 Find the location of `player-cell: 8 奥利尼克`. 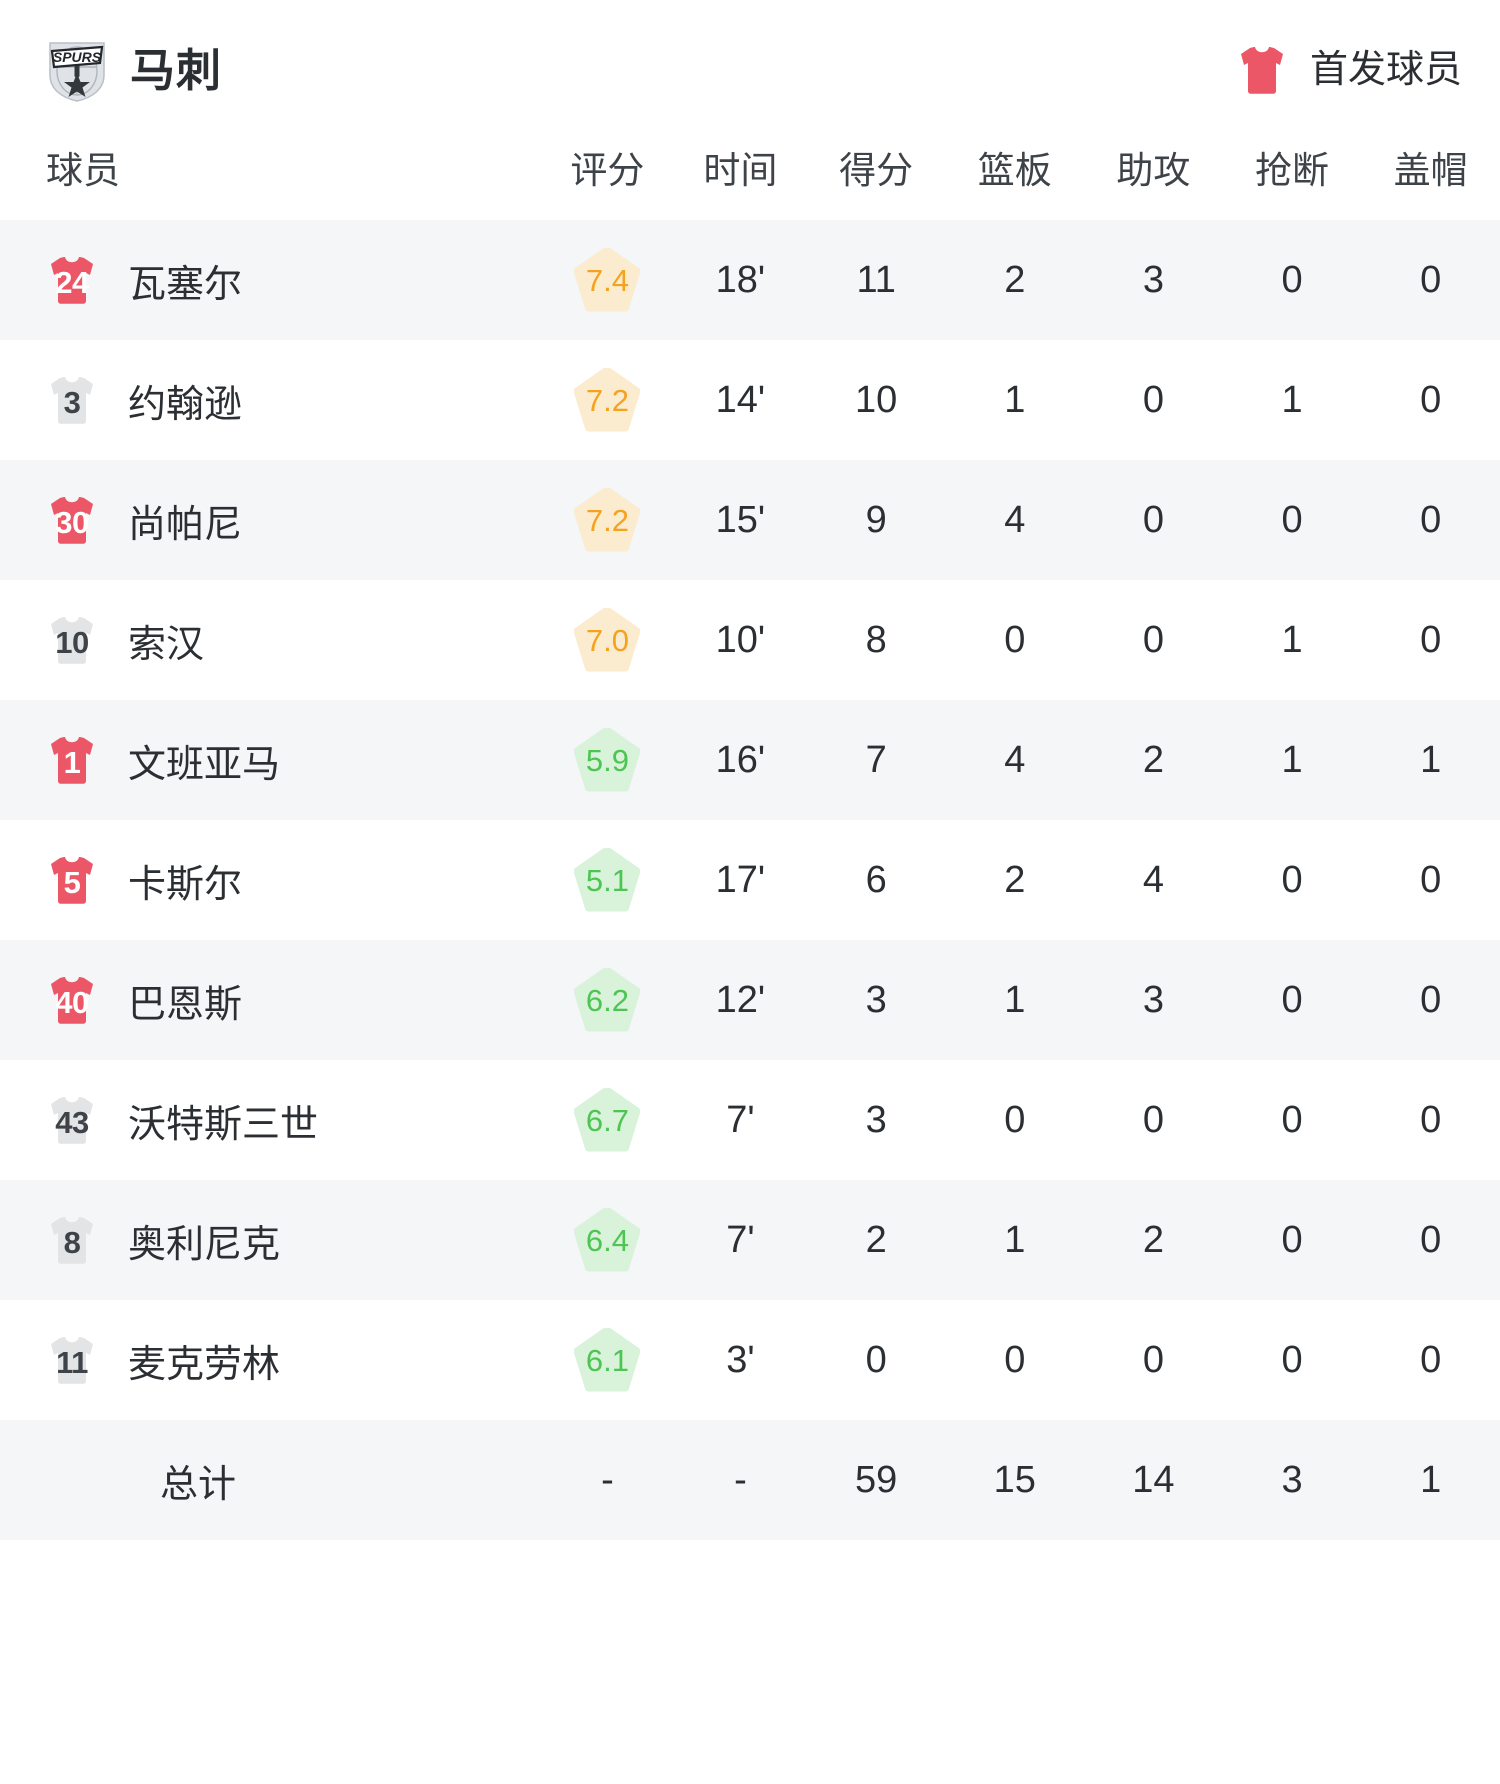

player-cell: 8 奥利尼克 is located at coordinates (270, 1240).